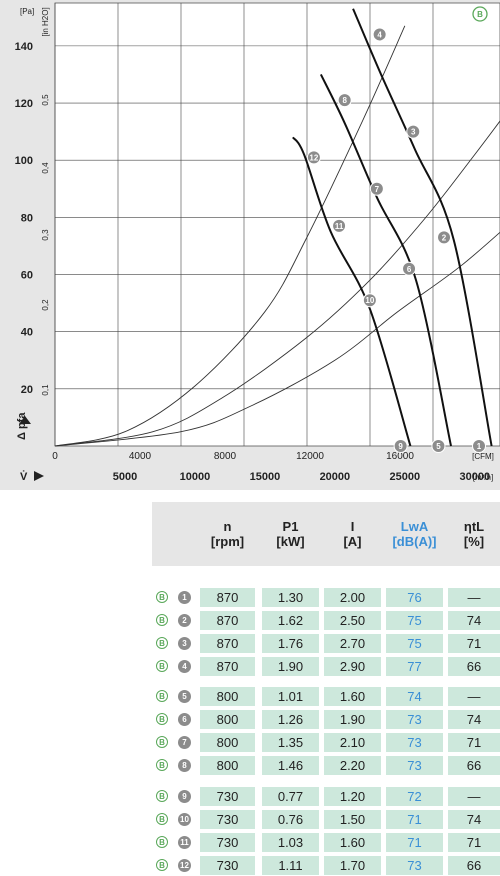 This screenshot has width=500, height=876. I want to click on y-unit-label: [Pa], so click(27, 11).